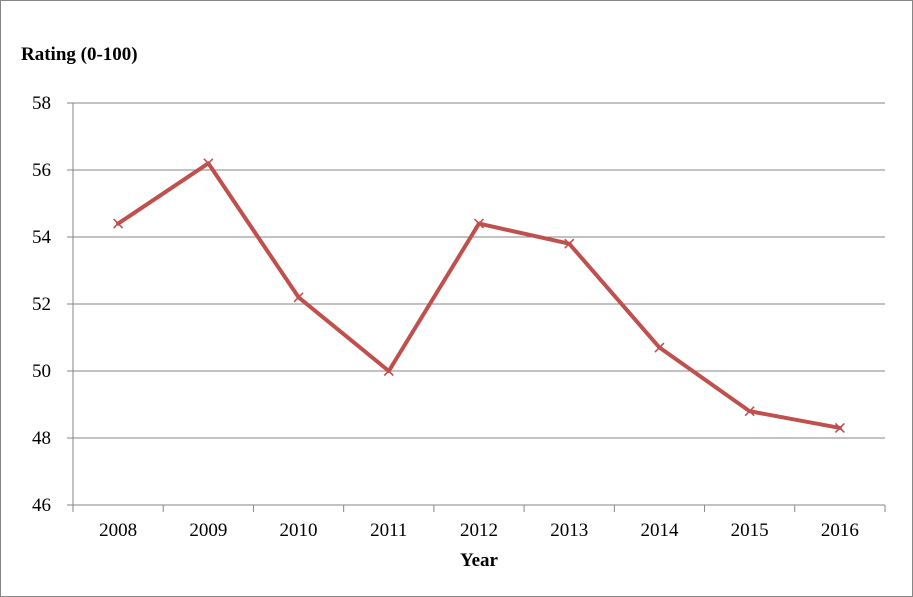 This screenshot has height=597, width=913. I want to click on x-tick-labels: 2008 2009 2010 2011 2012 2013 2014 2015 2016, so click(479, 530).